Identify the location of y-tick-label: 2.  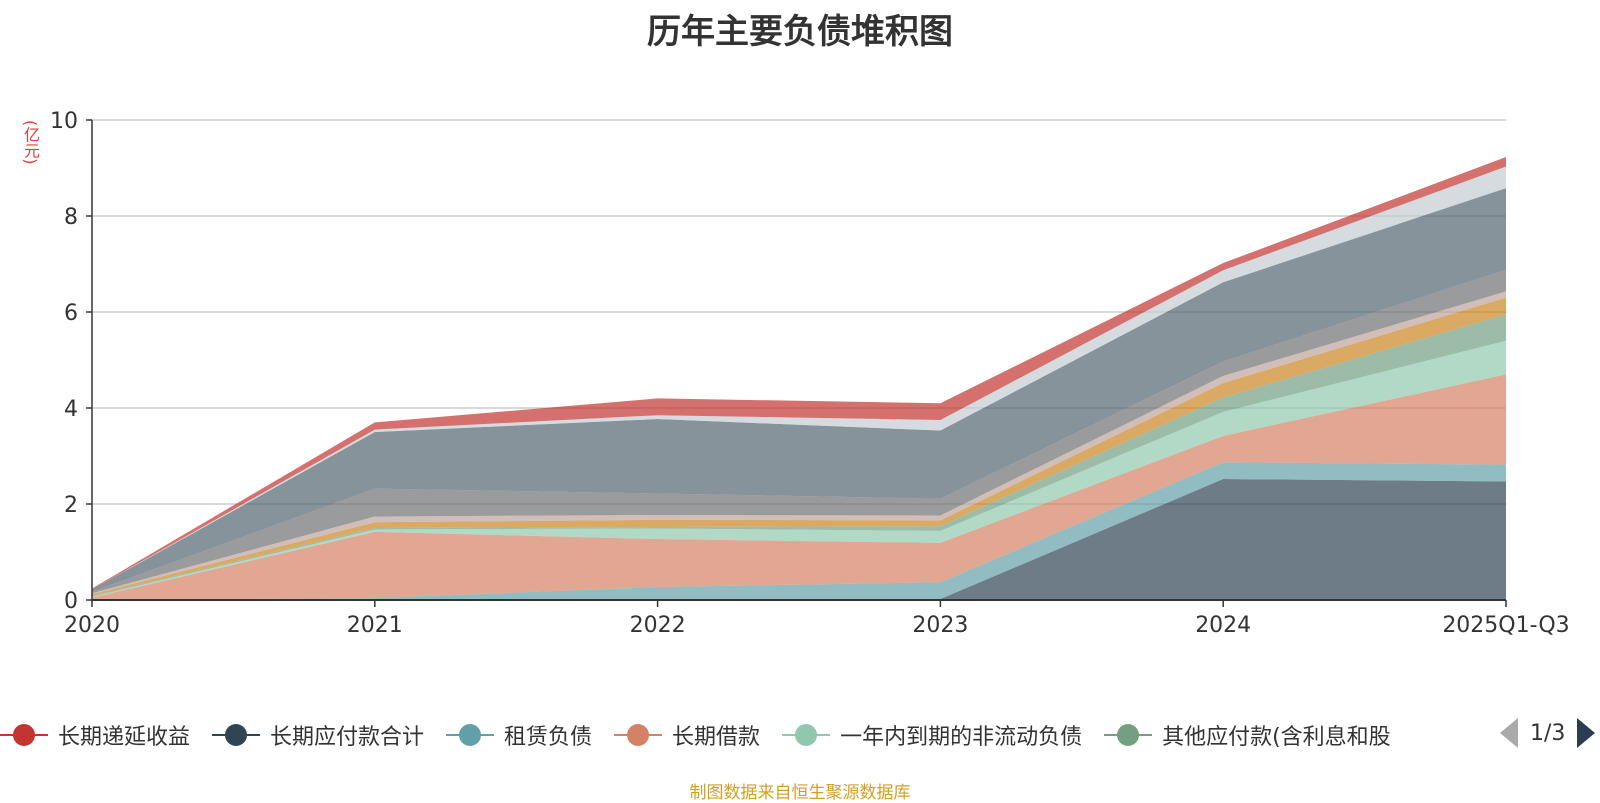
(71, 505).